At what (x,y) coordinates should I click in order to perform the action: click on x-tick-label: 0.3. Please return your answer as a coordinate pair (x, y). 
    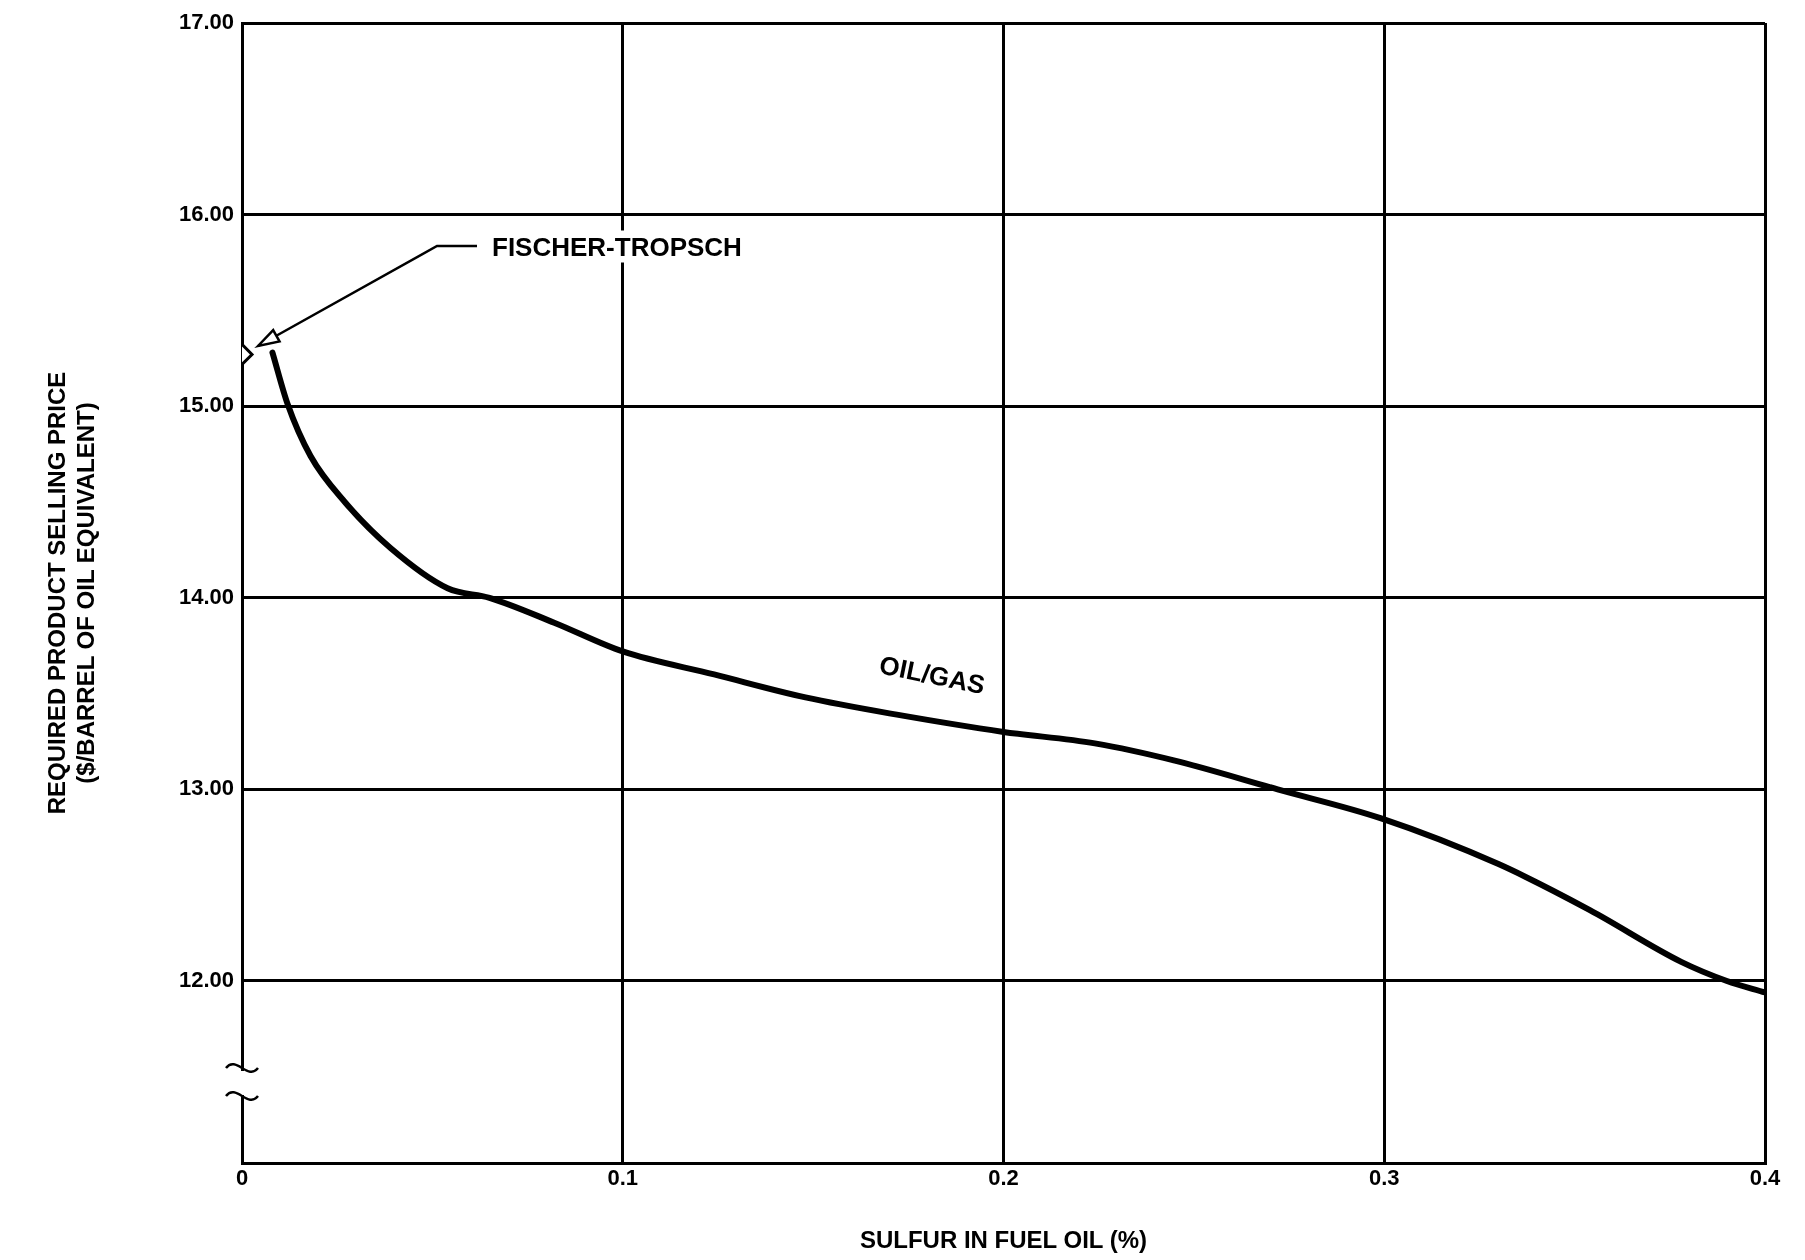
    Looking at the image, I should click on (1384, 1178).